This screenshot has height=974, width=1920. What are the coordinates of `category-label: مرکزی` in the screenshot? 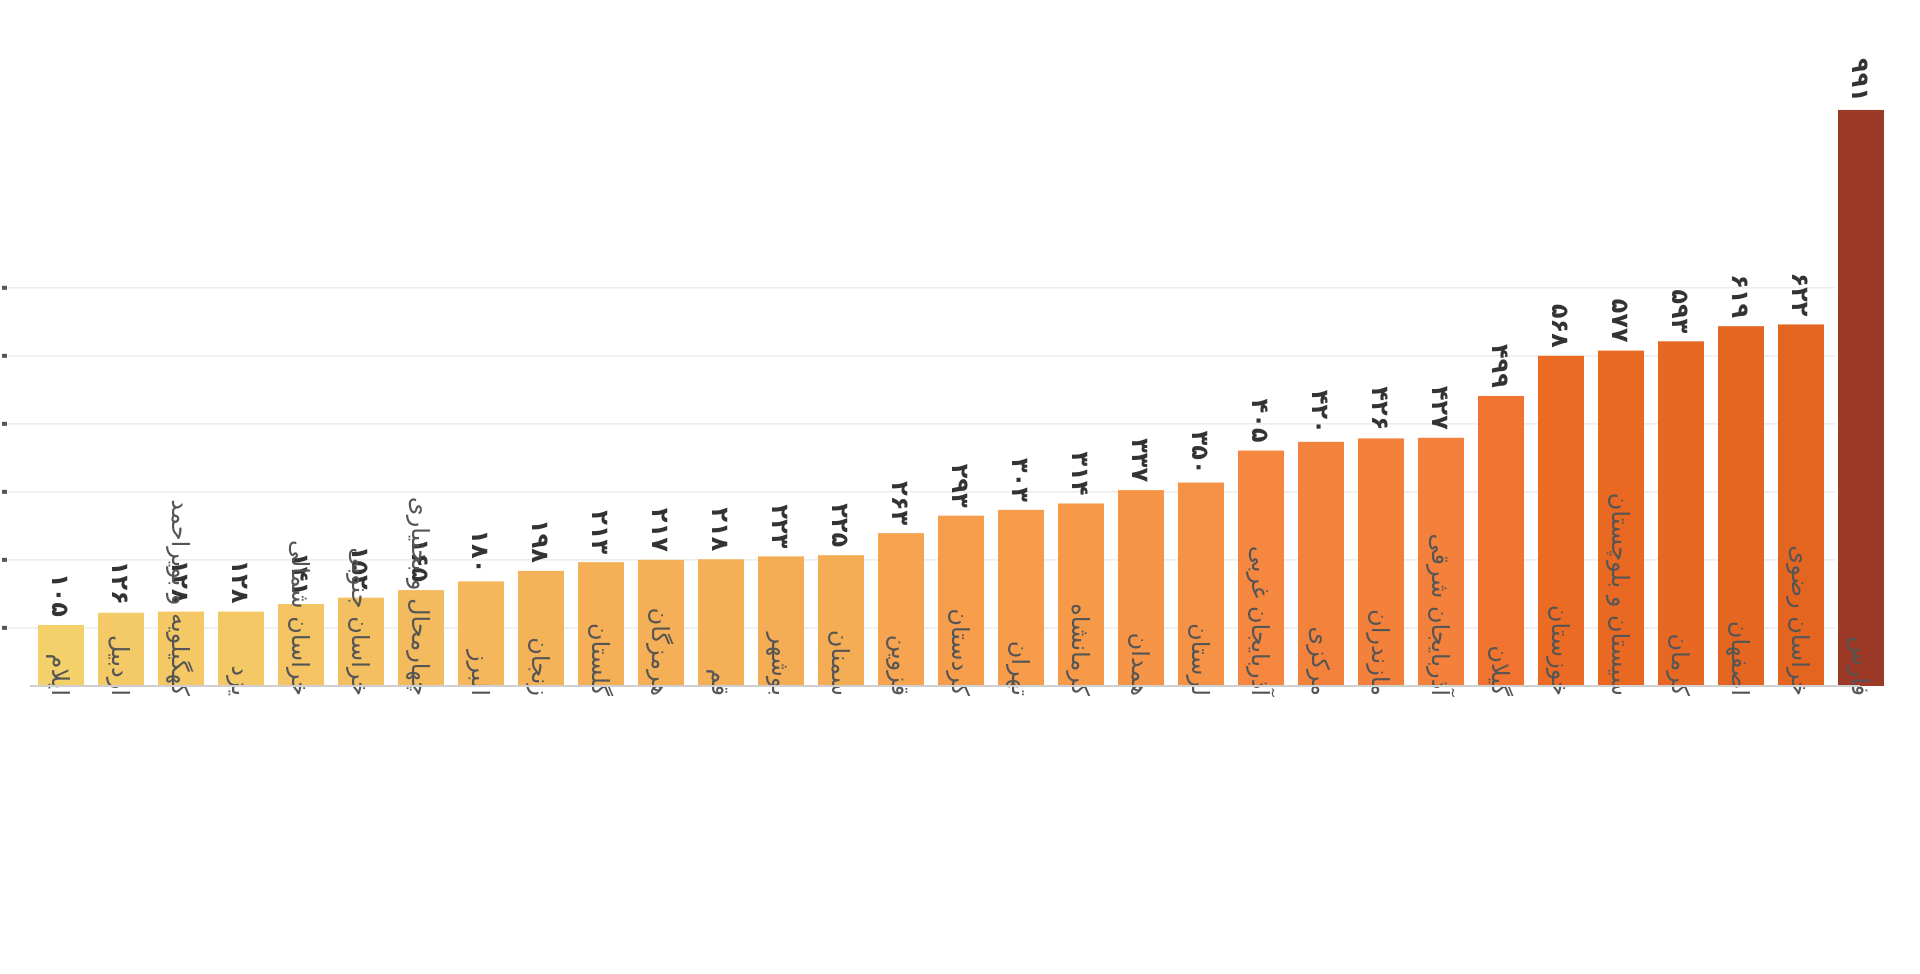 It's located at (1320, 661).